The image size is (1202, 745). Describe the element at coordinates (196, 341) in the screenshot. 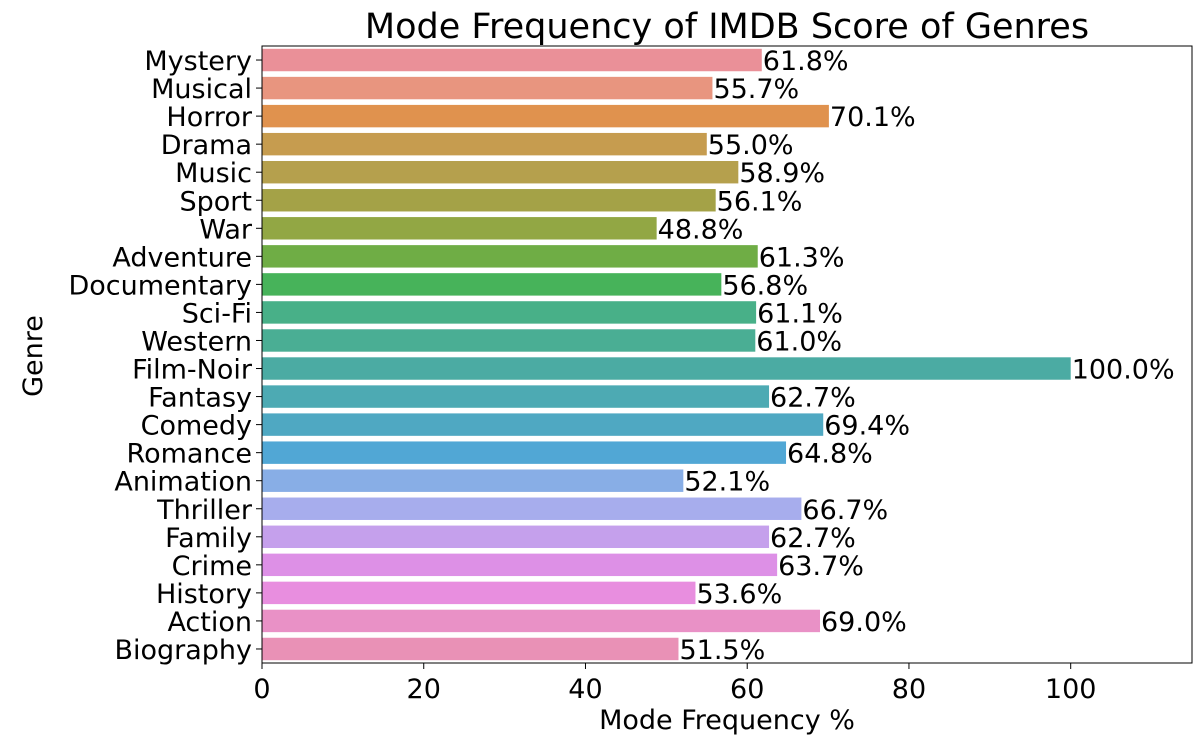

I see `y-tick-label-western: Western` at that location.